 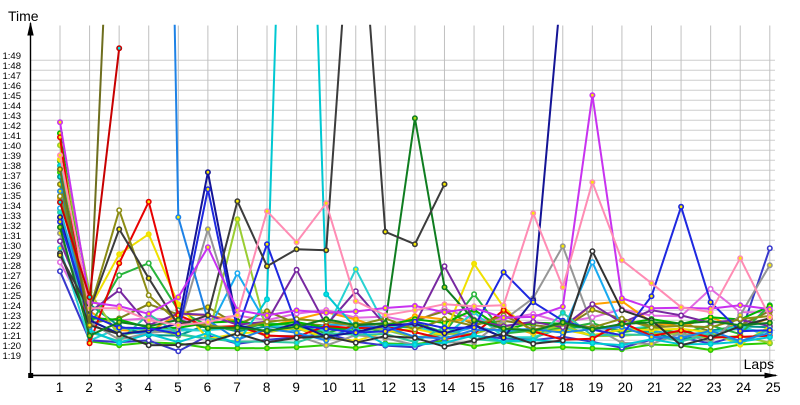 What do you see at coordinates (12, 126) in the screenshot?
I see `svg-text: 1:42` at bounding box center [12, 126].